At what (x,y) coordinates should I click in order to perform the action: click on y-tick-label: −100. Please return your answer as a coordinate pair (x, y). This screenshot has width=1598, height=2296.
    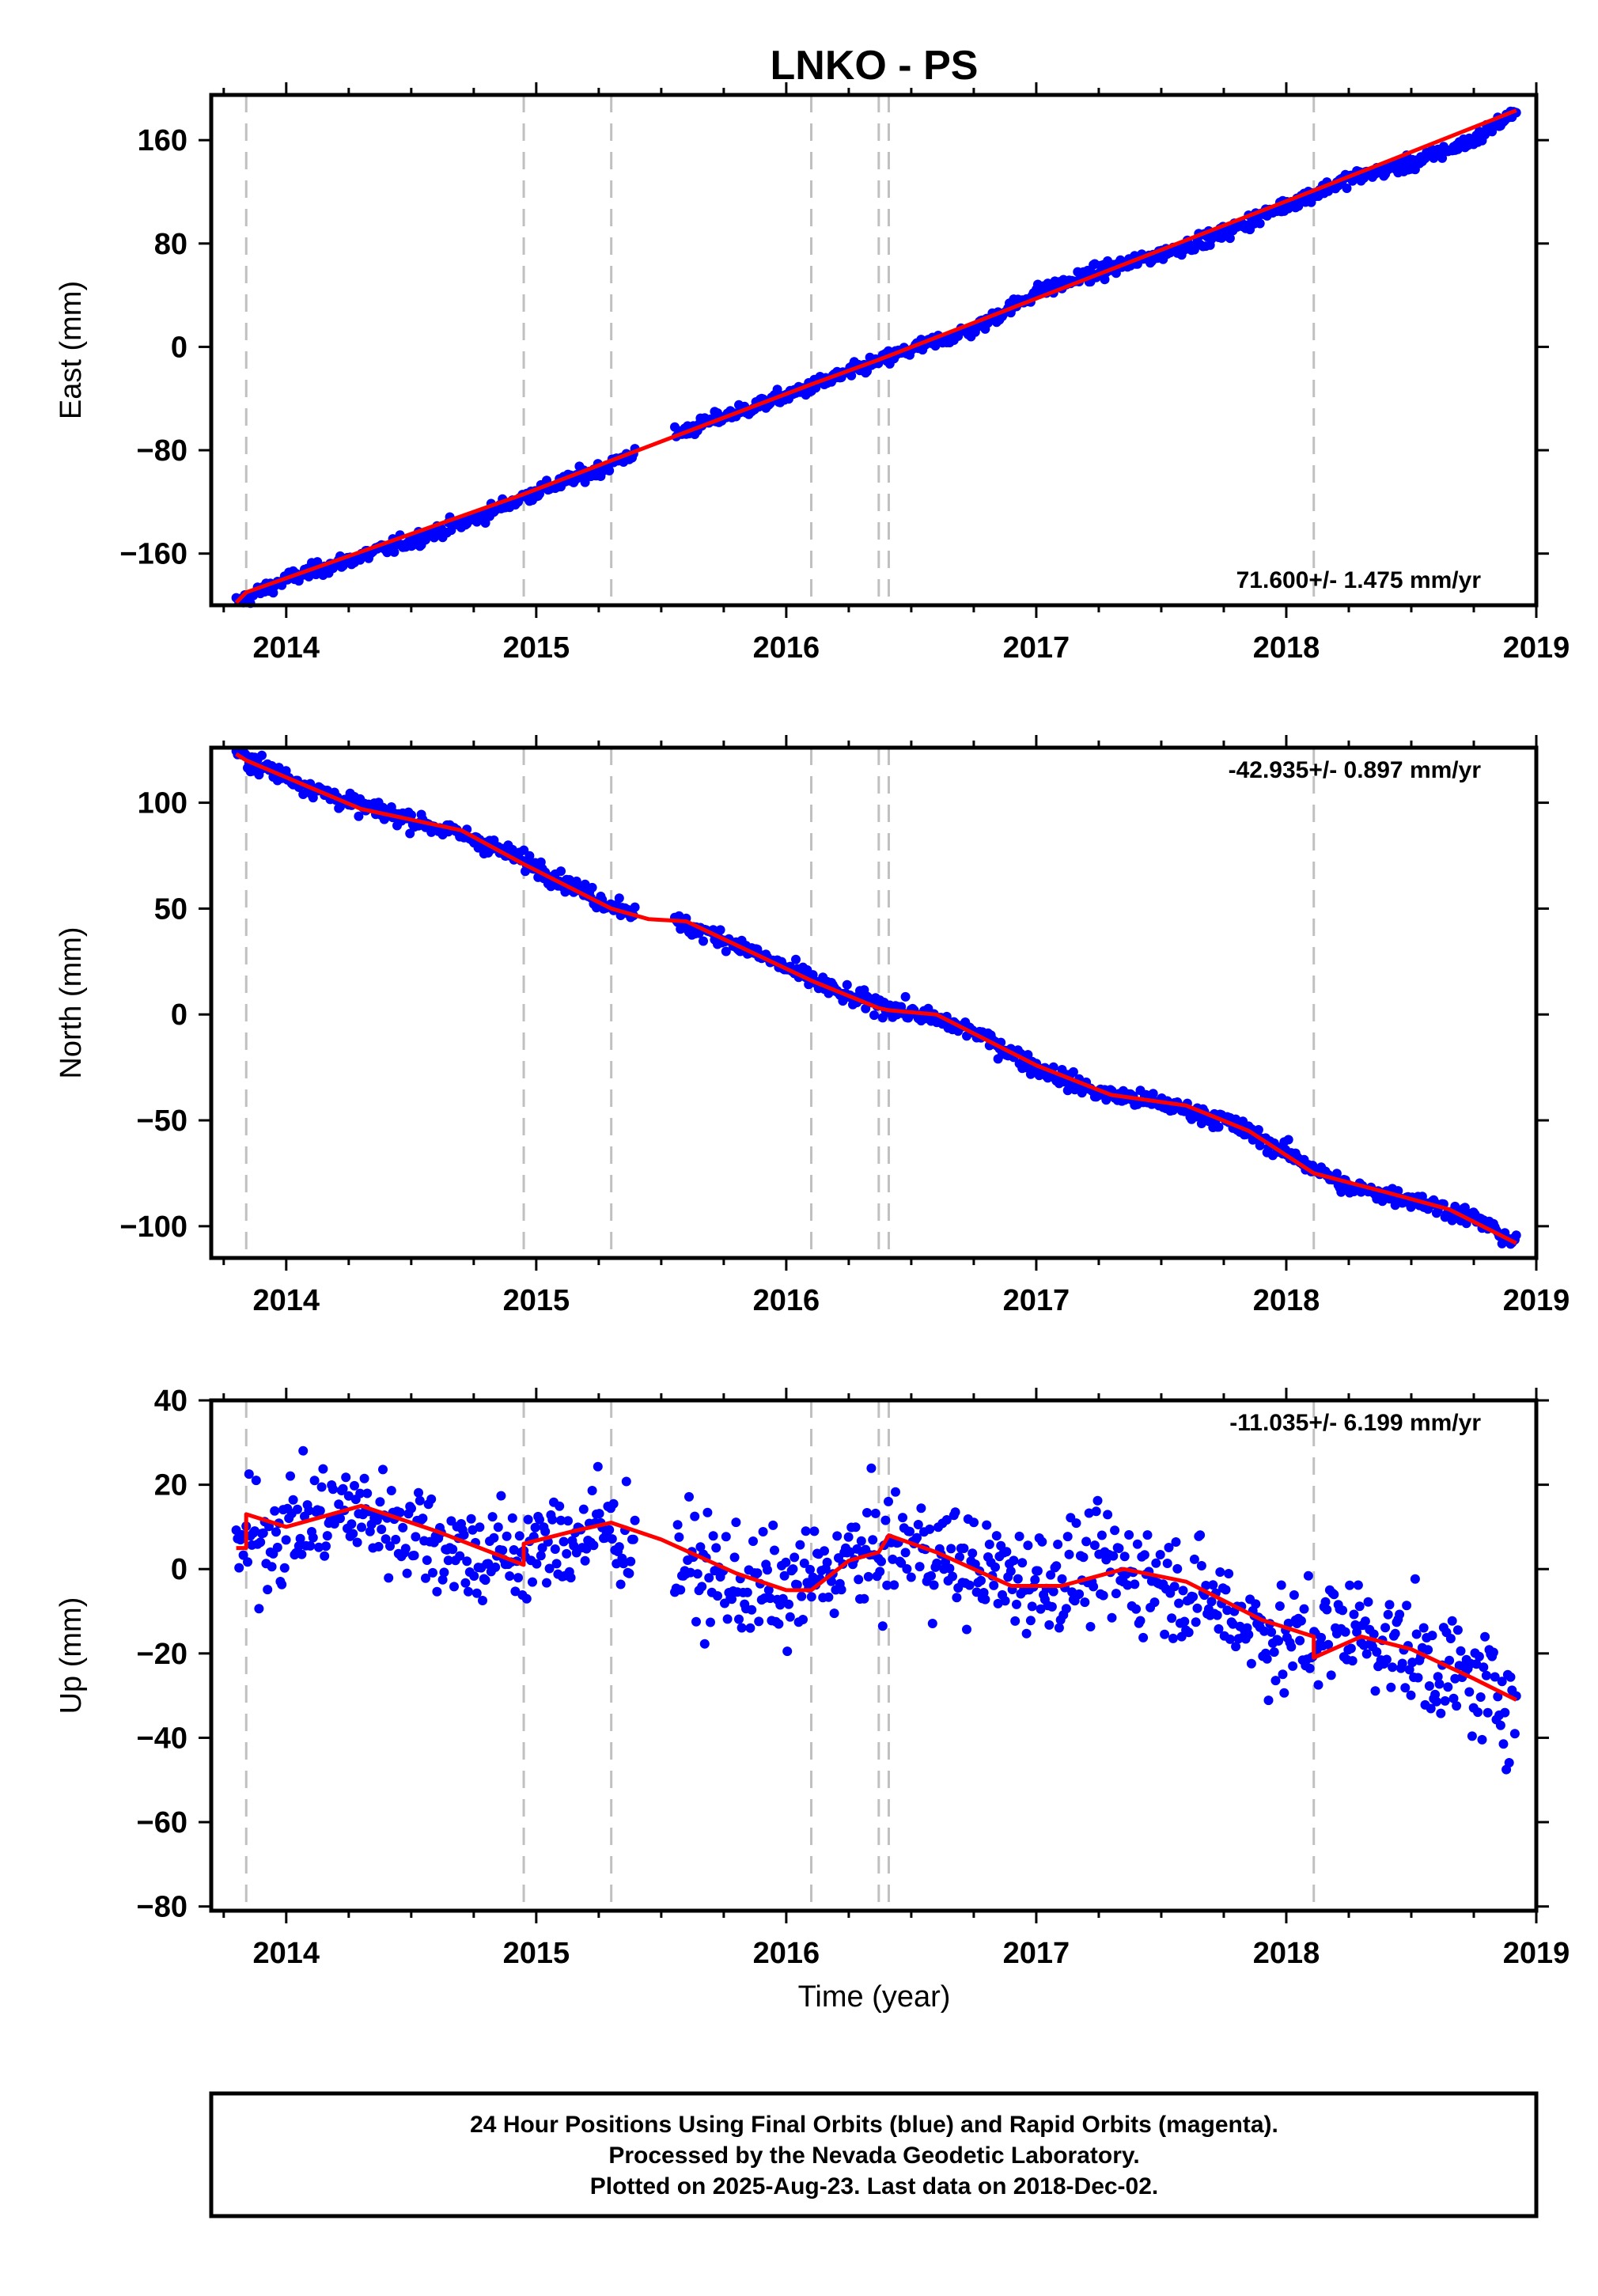
    Looking at the image, I should click on (153, 1227).